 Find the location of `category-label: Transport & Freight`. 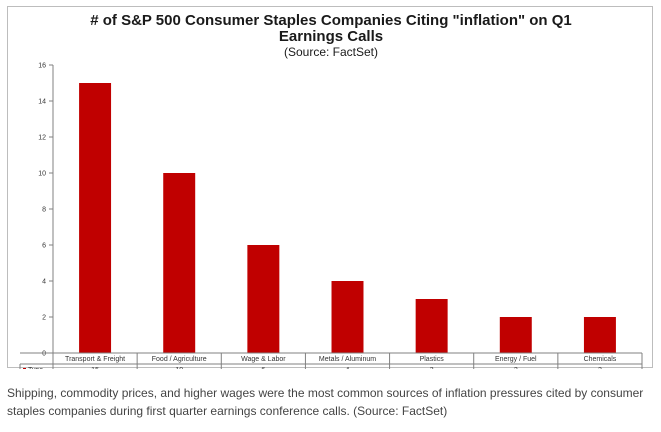

category-label: Transport & Freight is located at coordinates (95, 359).